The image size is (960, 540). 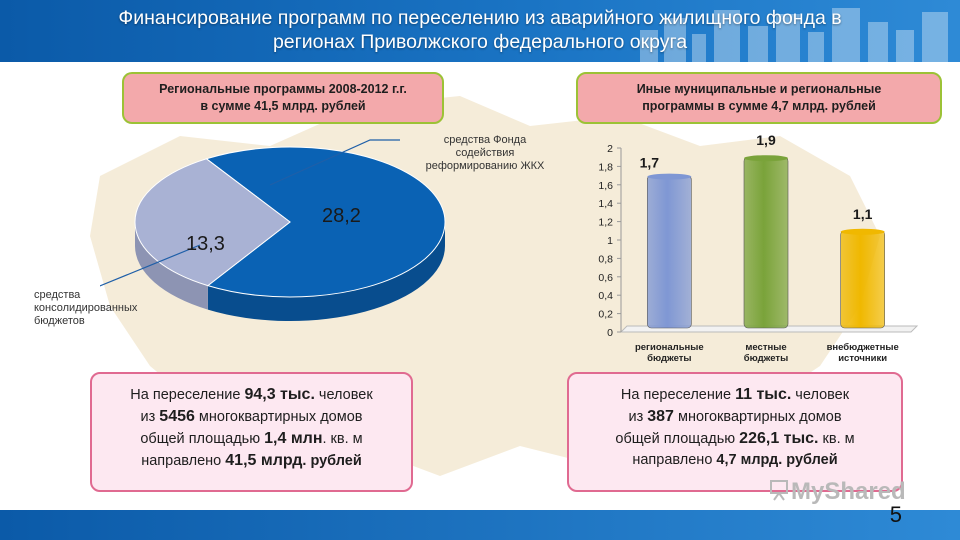 What do you see at coordinates (150, 265) in the screenshot?
I see `pie-leader-budget` at bounding box center [150, 265].